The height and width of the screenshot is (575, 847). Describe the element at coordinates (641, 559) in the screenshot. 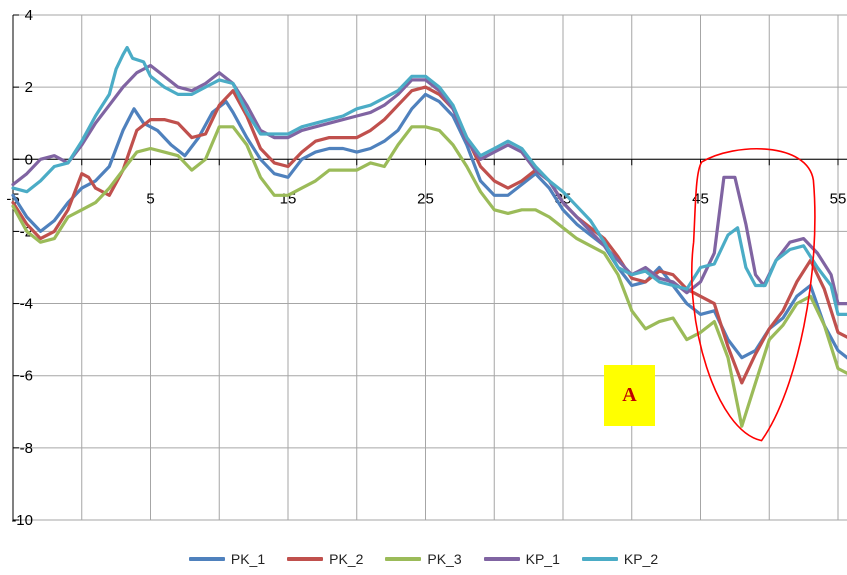

I see `legend-label: KP_2` at that location.